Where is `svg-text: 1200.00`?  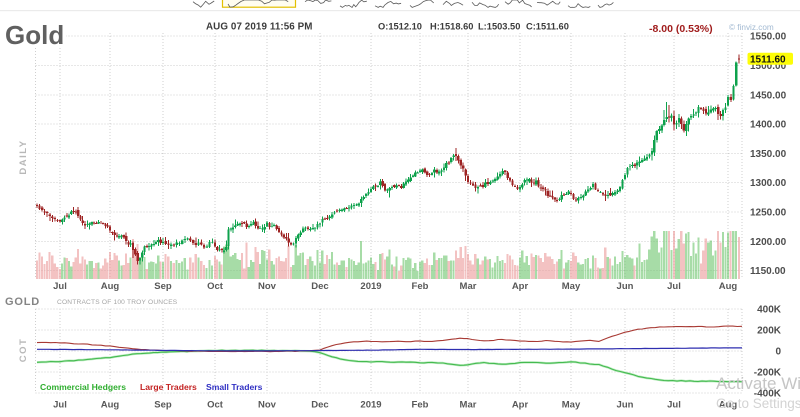
svg-text: 1200.00 is located at coordinates (768, 242).